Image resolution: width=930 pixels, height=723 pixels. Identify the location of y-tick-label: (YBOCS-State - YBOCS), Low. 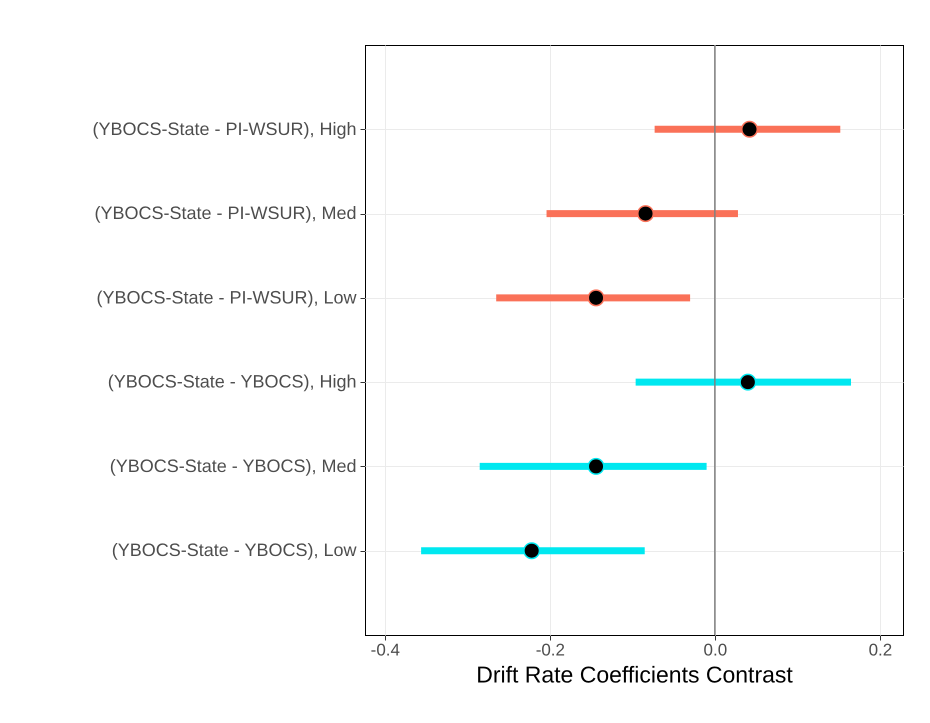
(235, 550).